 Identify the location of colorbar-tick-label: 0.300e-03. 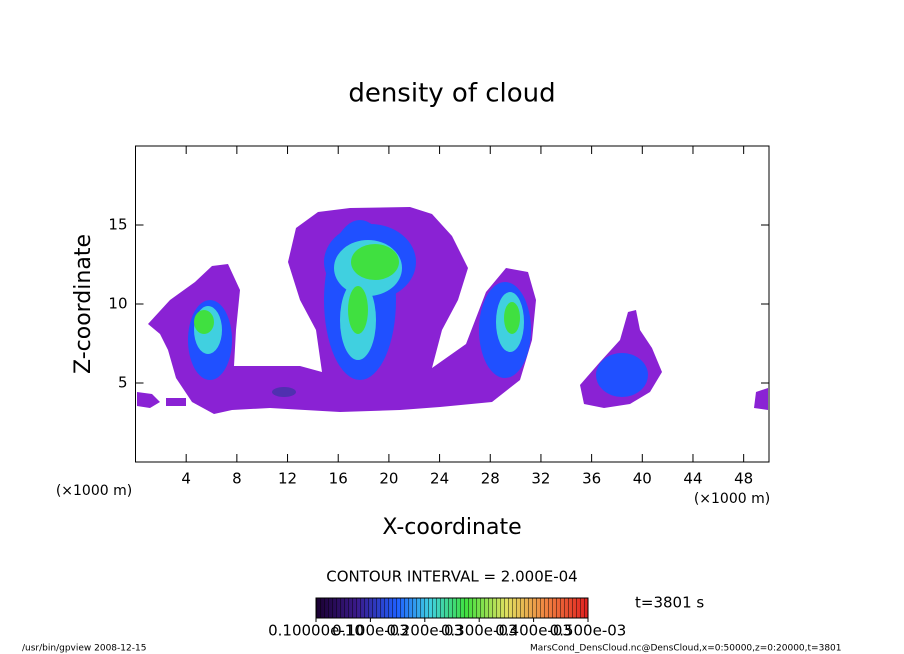
(479, 631).